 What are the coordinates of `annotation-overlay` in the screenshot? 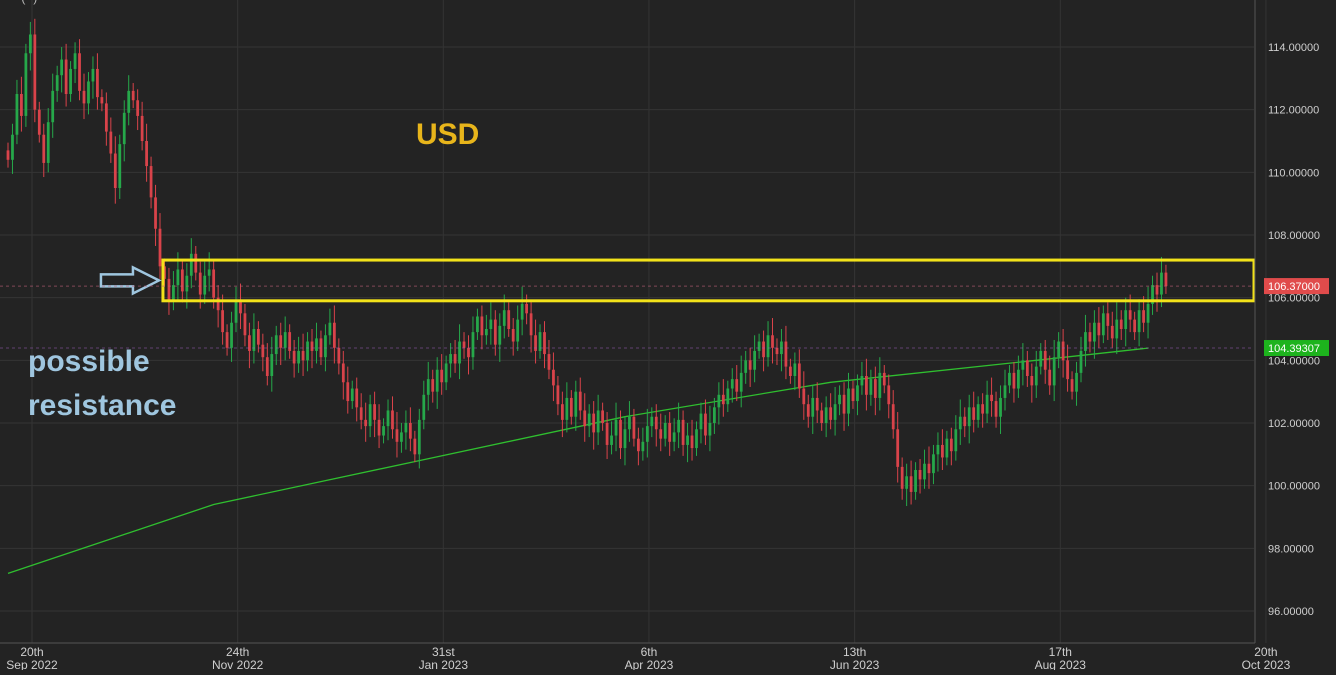 It's located at (628, 303).